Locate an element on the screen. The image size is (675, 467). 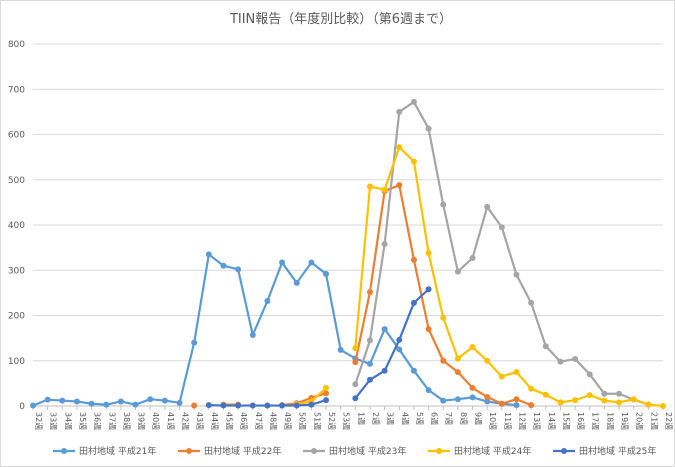
x-tick-label: 2週 is located at coordinates (375, 418).